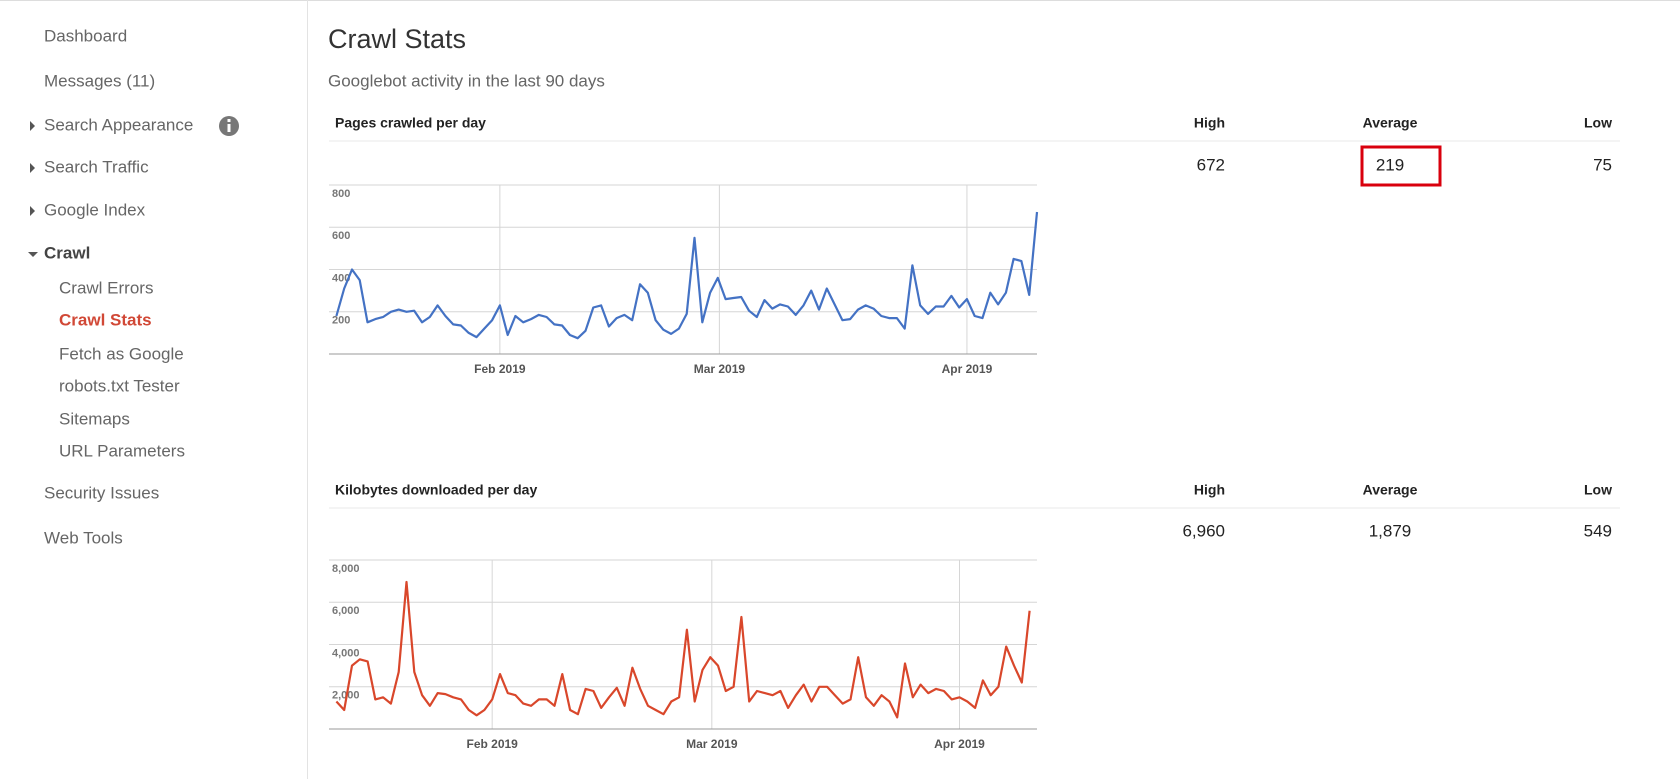 This screenshot has height=784, width=1680. I want to click on stat-value: 75, so click(1602, 164).